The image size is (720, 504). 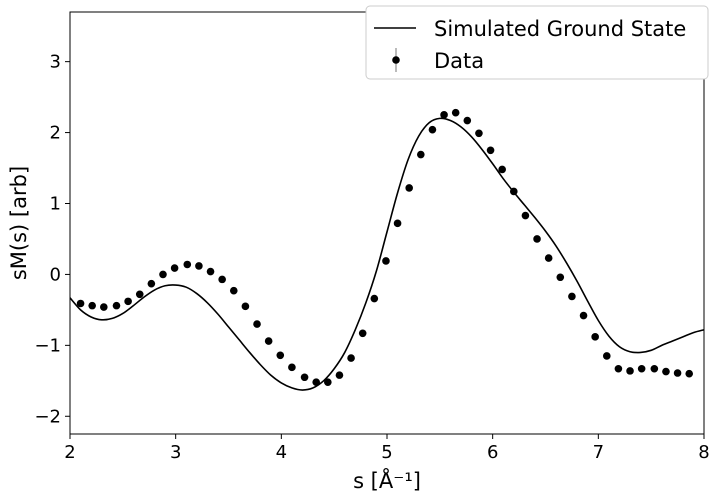 What do you see at coordinates (69, 452) in the screenshot?
I see `x-tick-label: 2` at bounding box center [69, 452].